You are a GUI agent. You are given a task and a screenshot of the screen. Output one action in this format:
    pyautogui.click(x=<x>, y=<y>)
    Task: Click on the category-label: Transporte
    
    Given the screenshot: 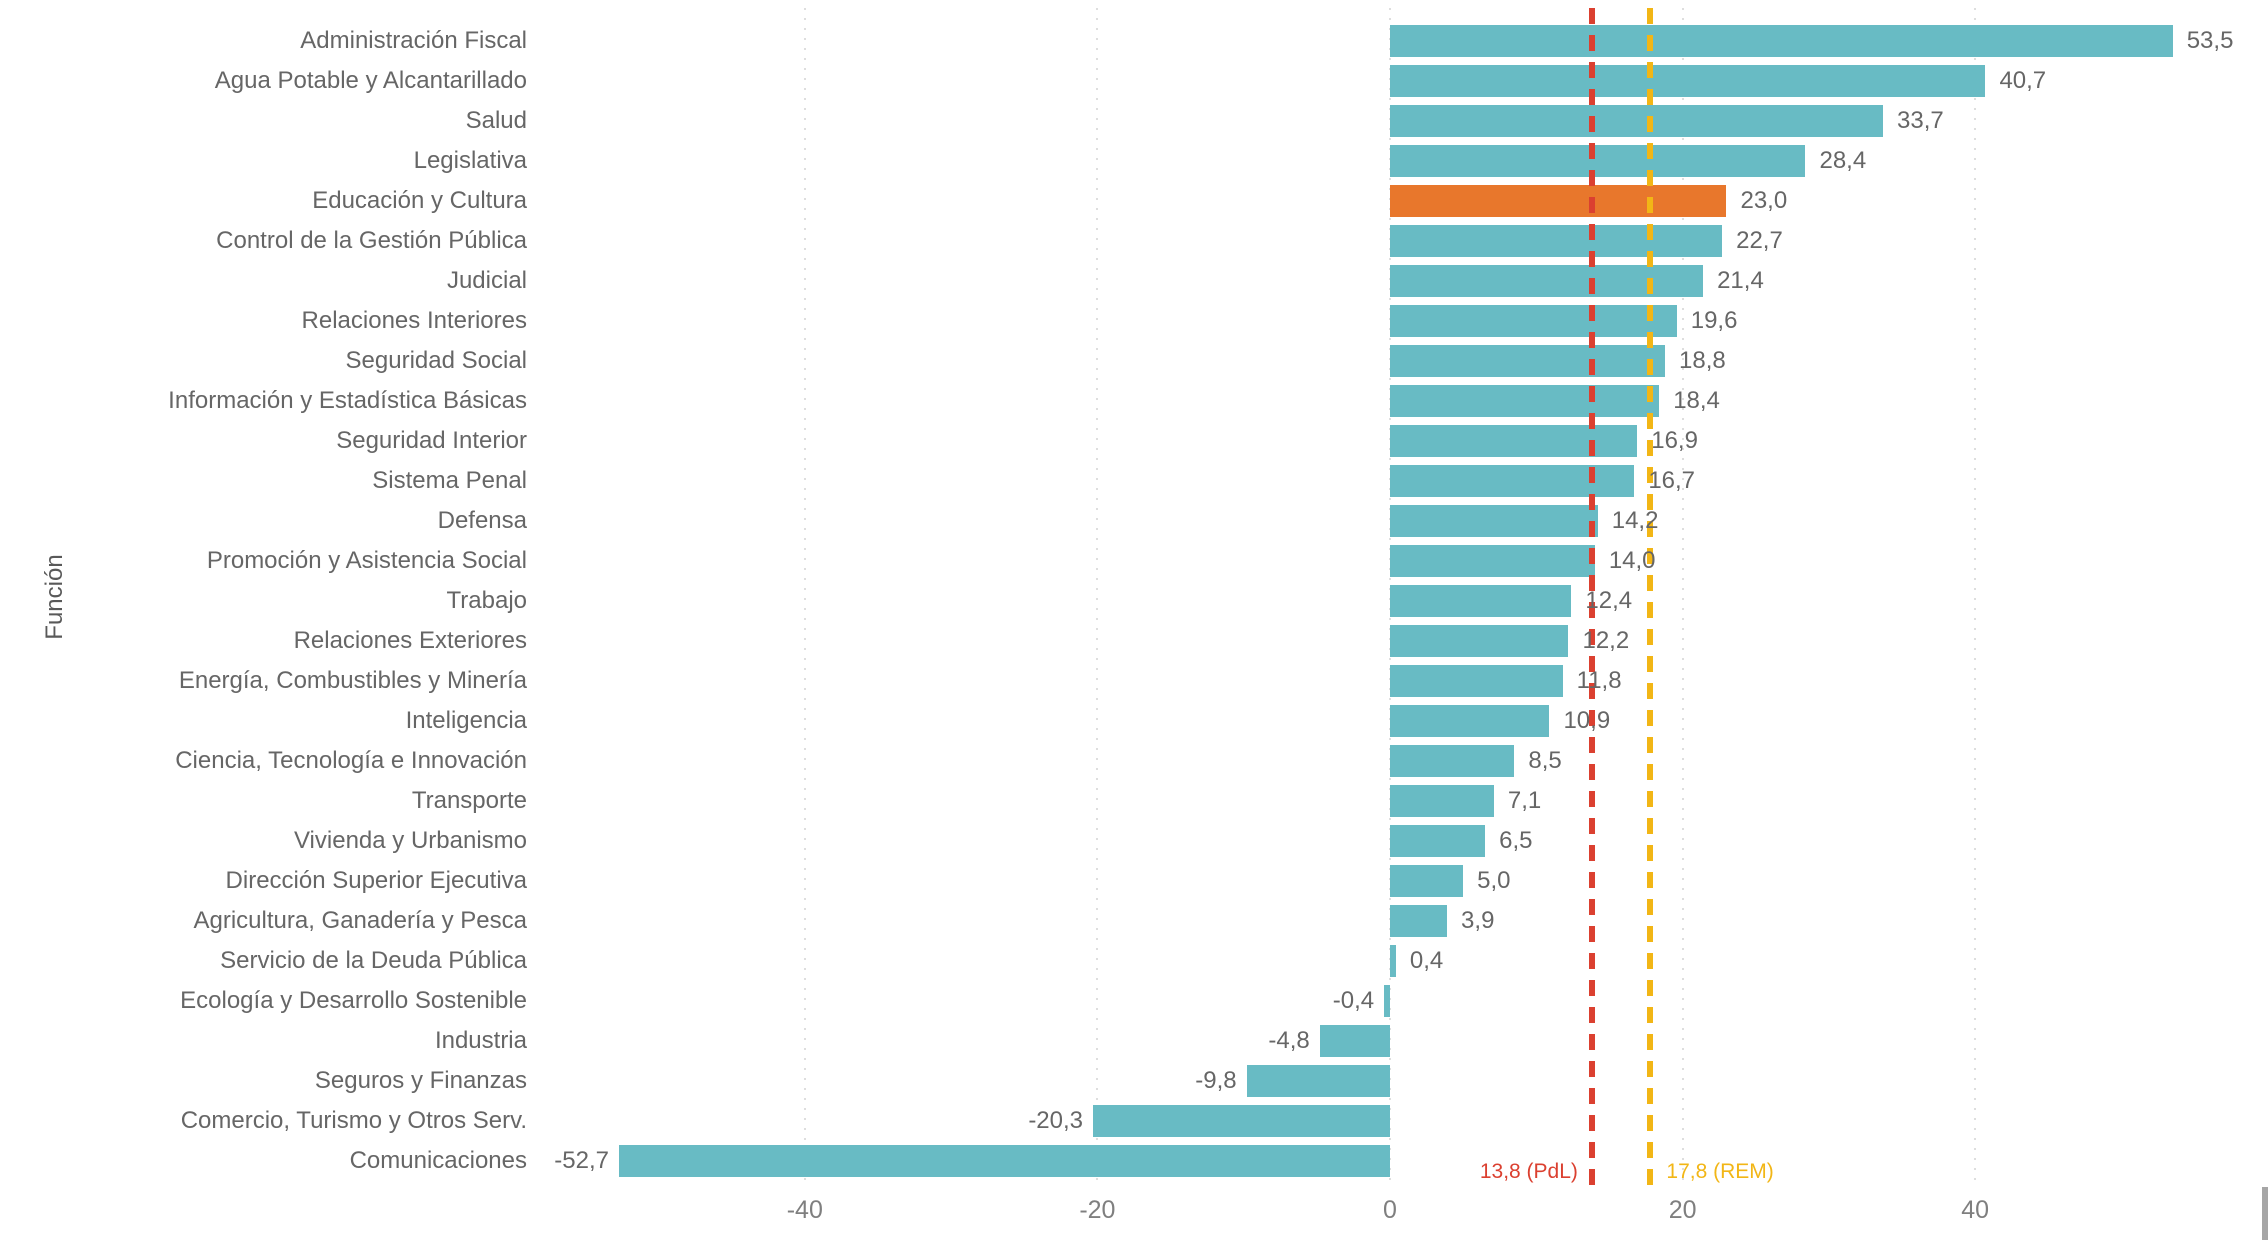 What is the action you would take?
    pyautogui.click(x=469, y=800)
    